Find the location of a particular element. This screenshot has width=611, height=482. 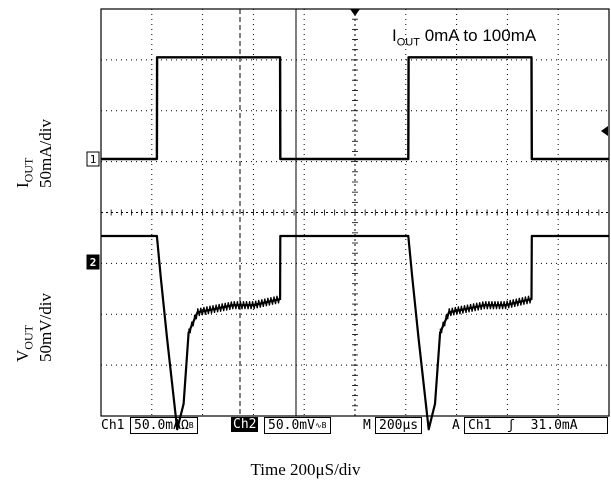

trigger-position-marker is located at coordinates (355, 12).